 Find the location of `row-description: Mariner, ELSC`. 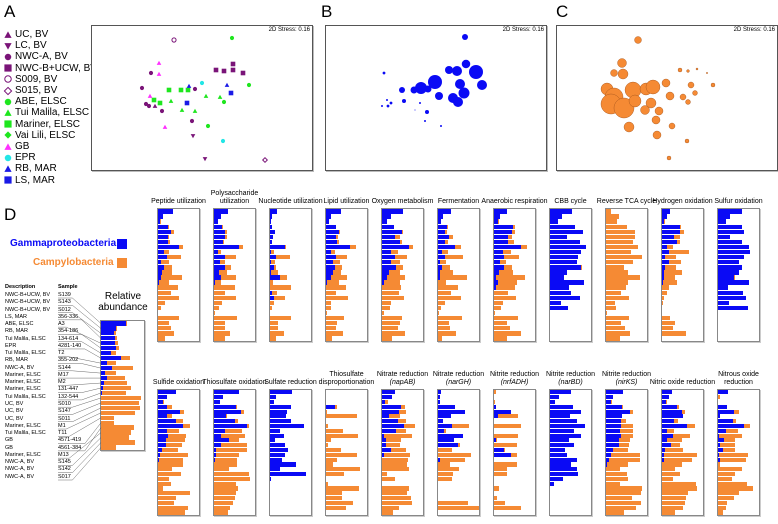

row-description: Mariner, ELSC is located at coordinates (23, 374).